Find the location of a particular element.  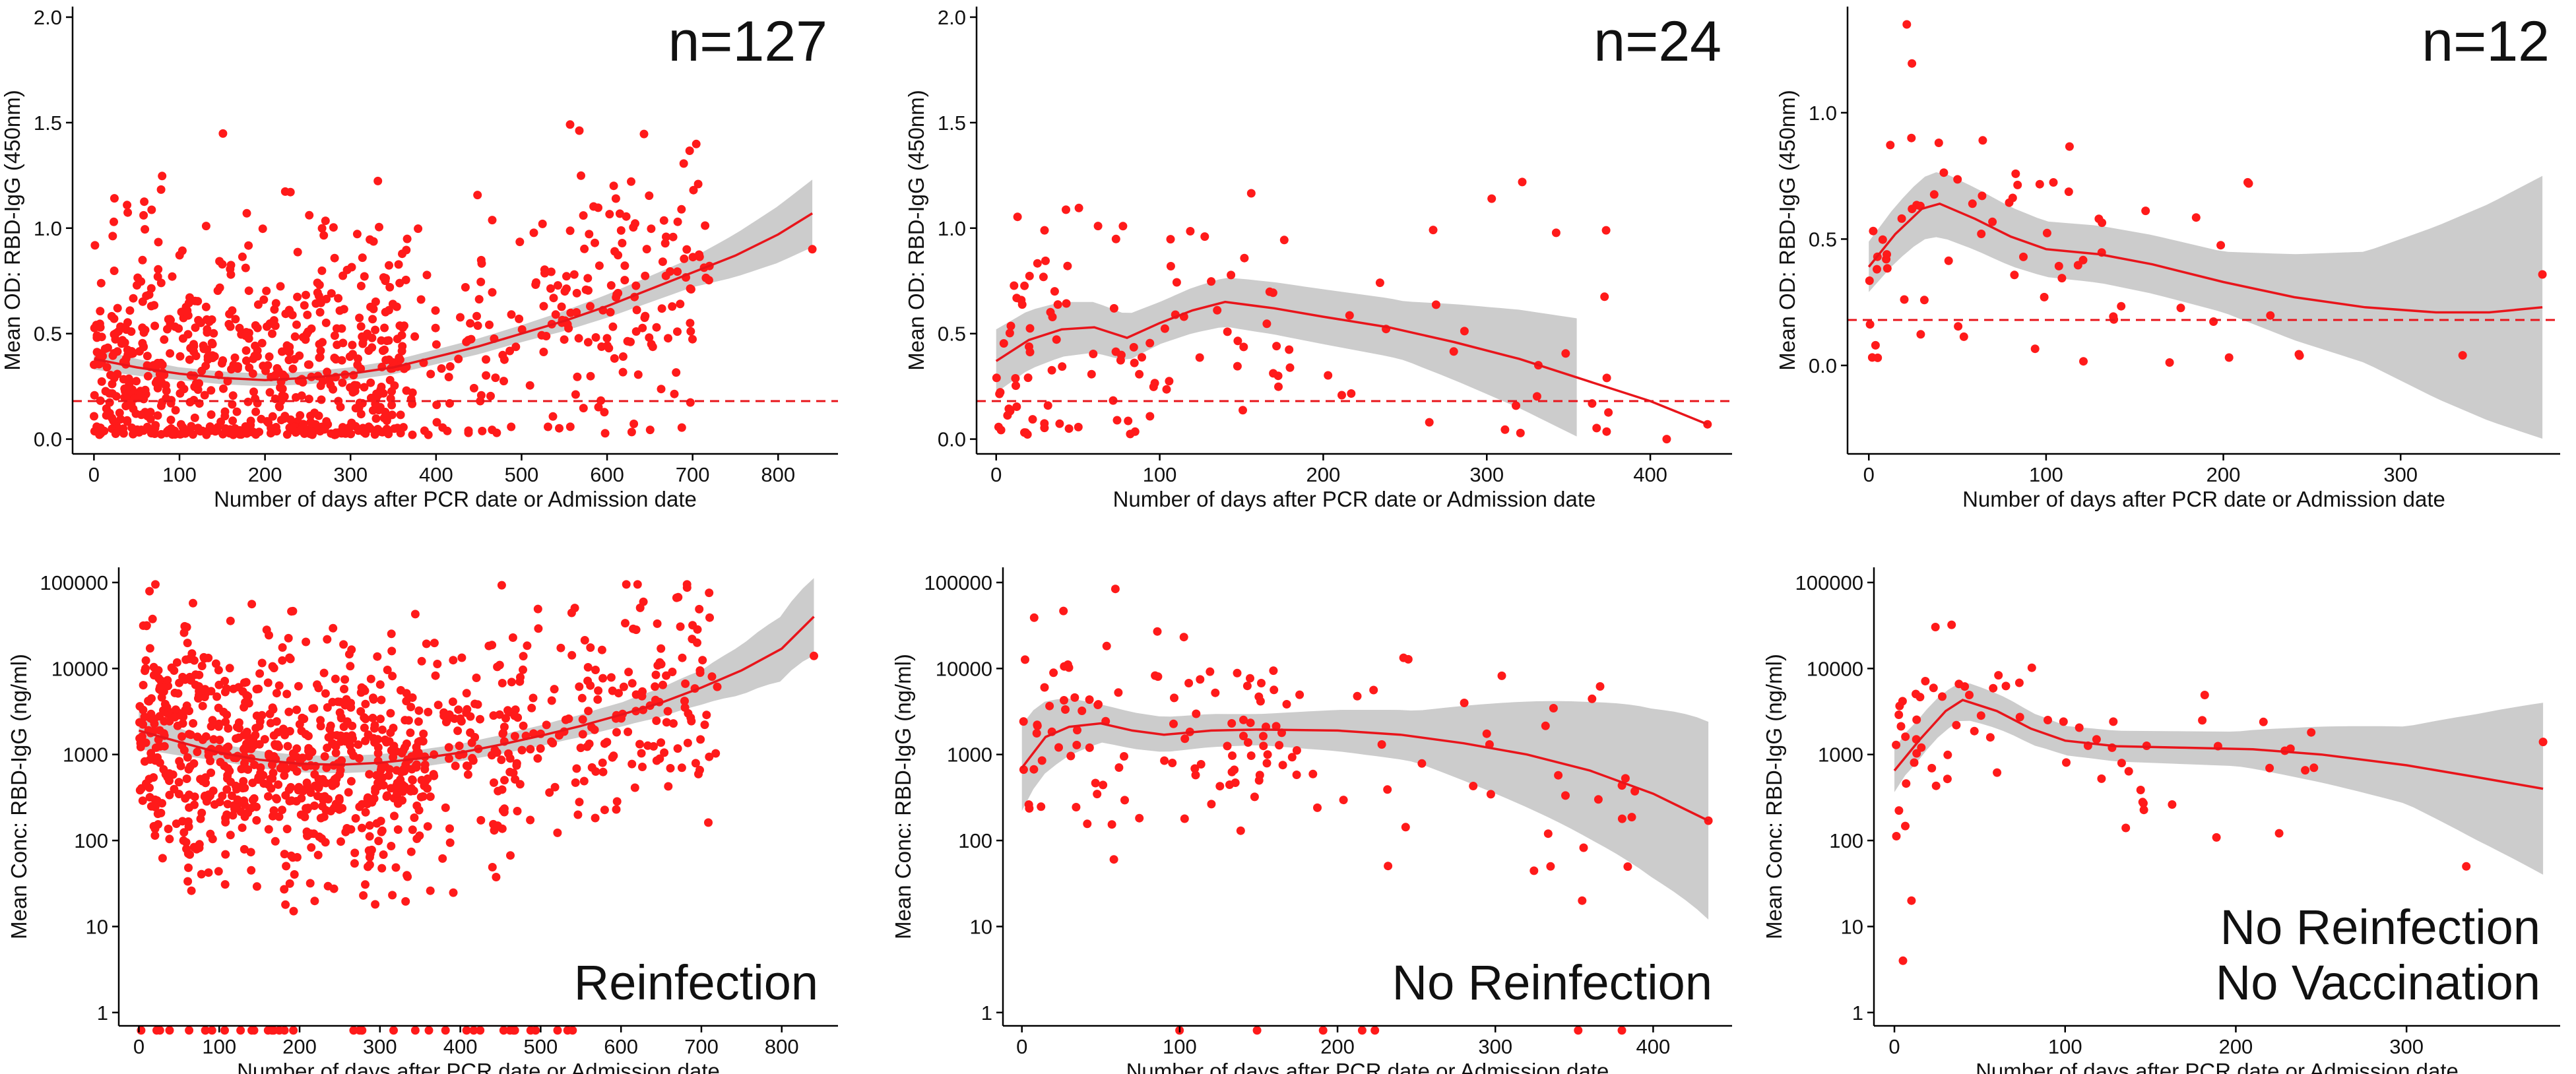

y-tick-label: 10000 is located at coordinates (964, 669).